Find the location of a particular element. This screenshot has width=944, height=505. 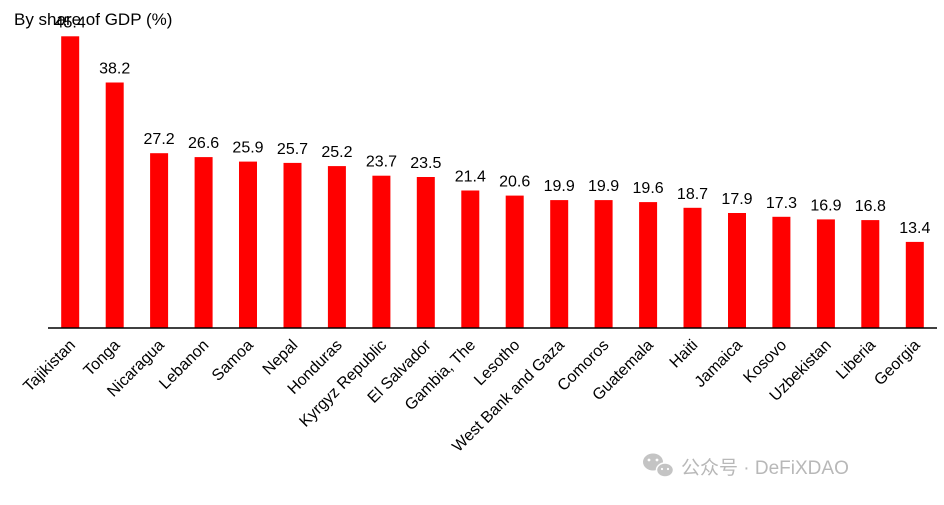

value-label-11: 19.9 is located at coordinates (559, 186).